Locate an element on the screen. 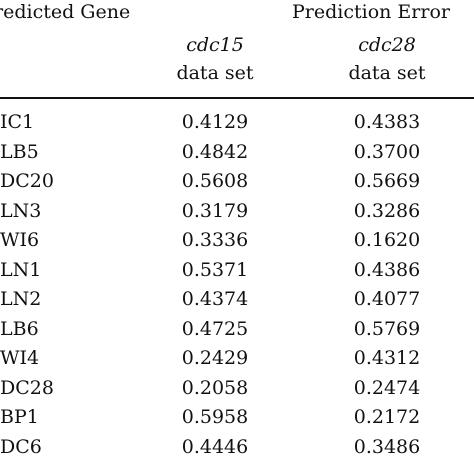 This screenshot has height=474, width=474. cdc15-error-cell: 0.4374 is located at coordinates (215, 299).